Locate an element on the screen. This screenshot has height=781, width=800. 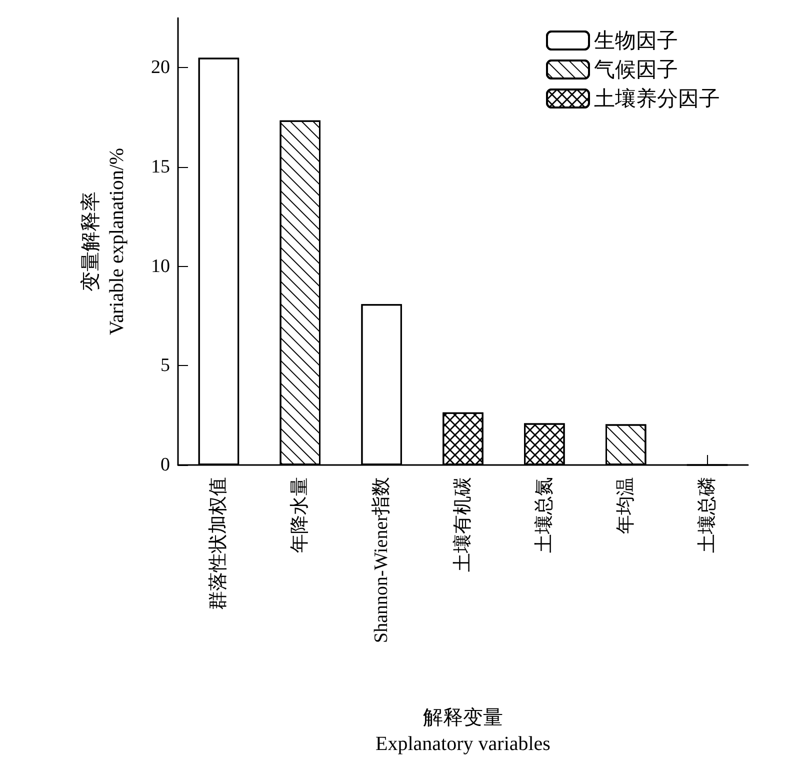
y-tick-label: 15 is located at coordinates (160, 167).